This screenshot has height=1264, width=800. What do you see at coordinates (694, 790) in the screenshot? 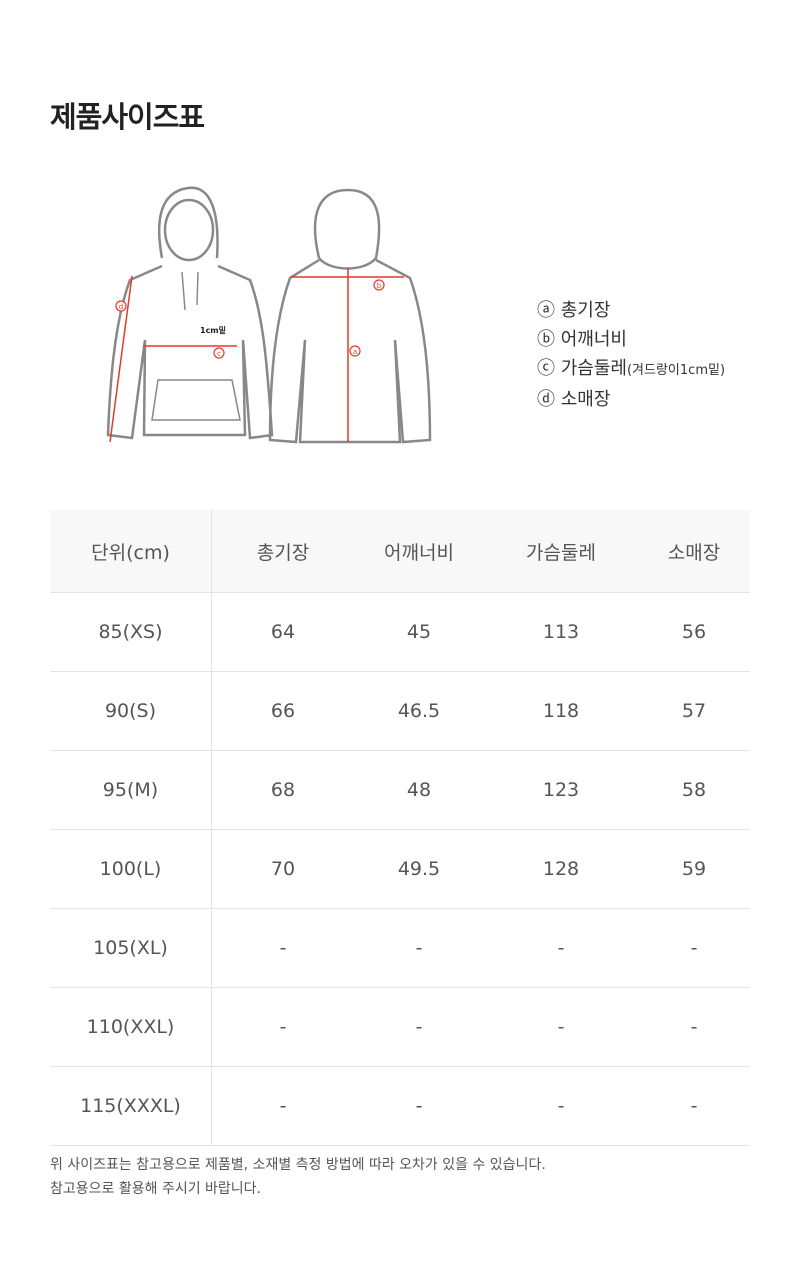
I see `table-cell: 58` at bounding box center [694, 790].